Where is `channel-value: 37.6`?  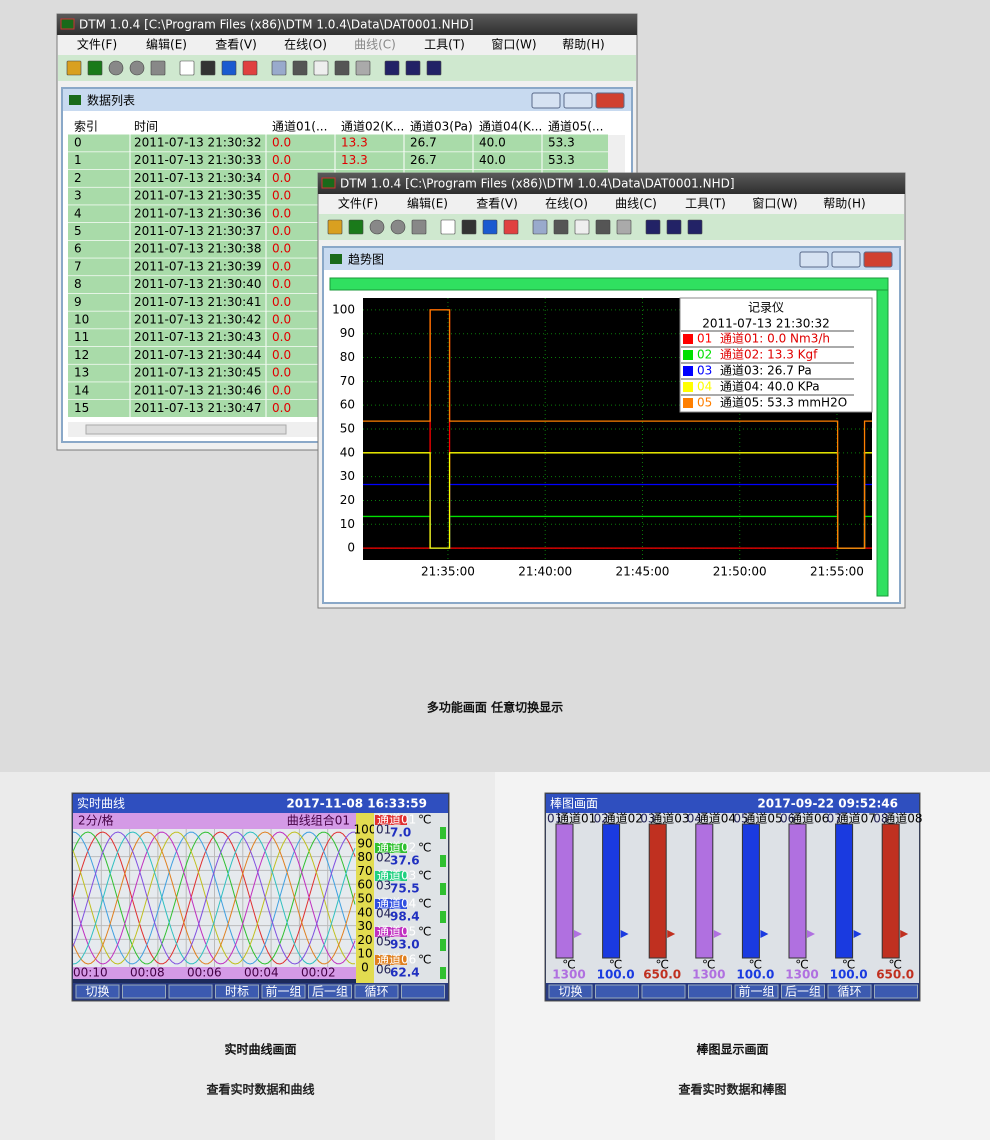
channel-value: 37.6 is located at coordinates (405, 861).